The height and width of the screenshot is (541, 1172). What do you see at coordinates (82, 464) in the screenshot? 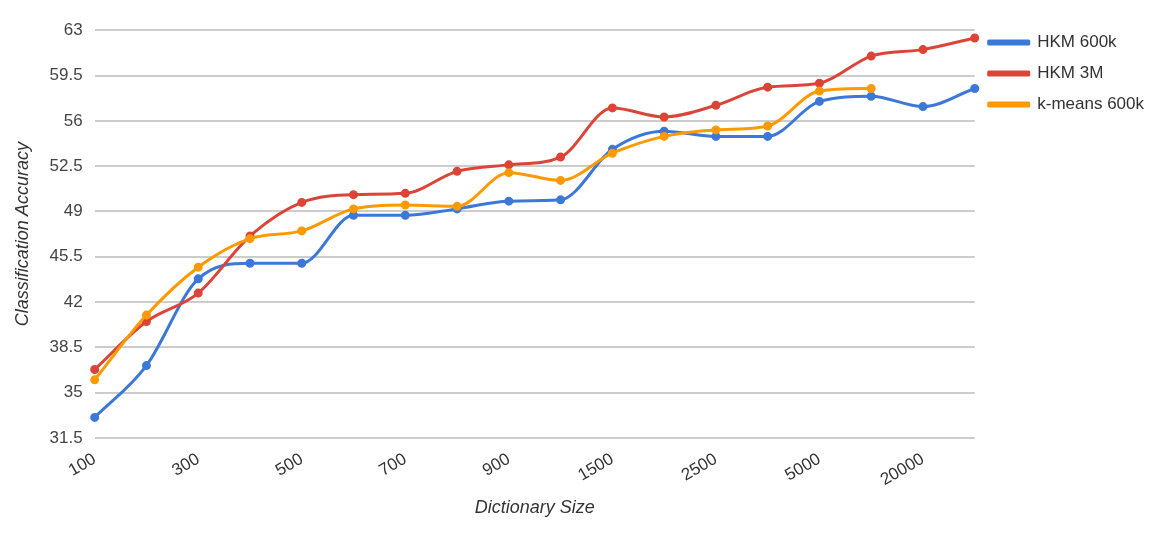
I see `x-tick-label: 100` at bounding box center [82, 464].